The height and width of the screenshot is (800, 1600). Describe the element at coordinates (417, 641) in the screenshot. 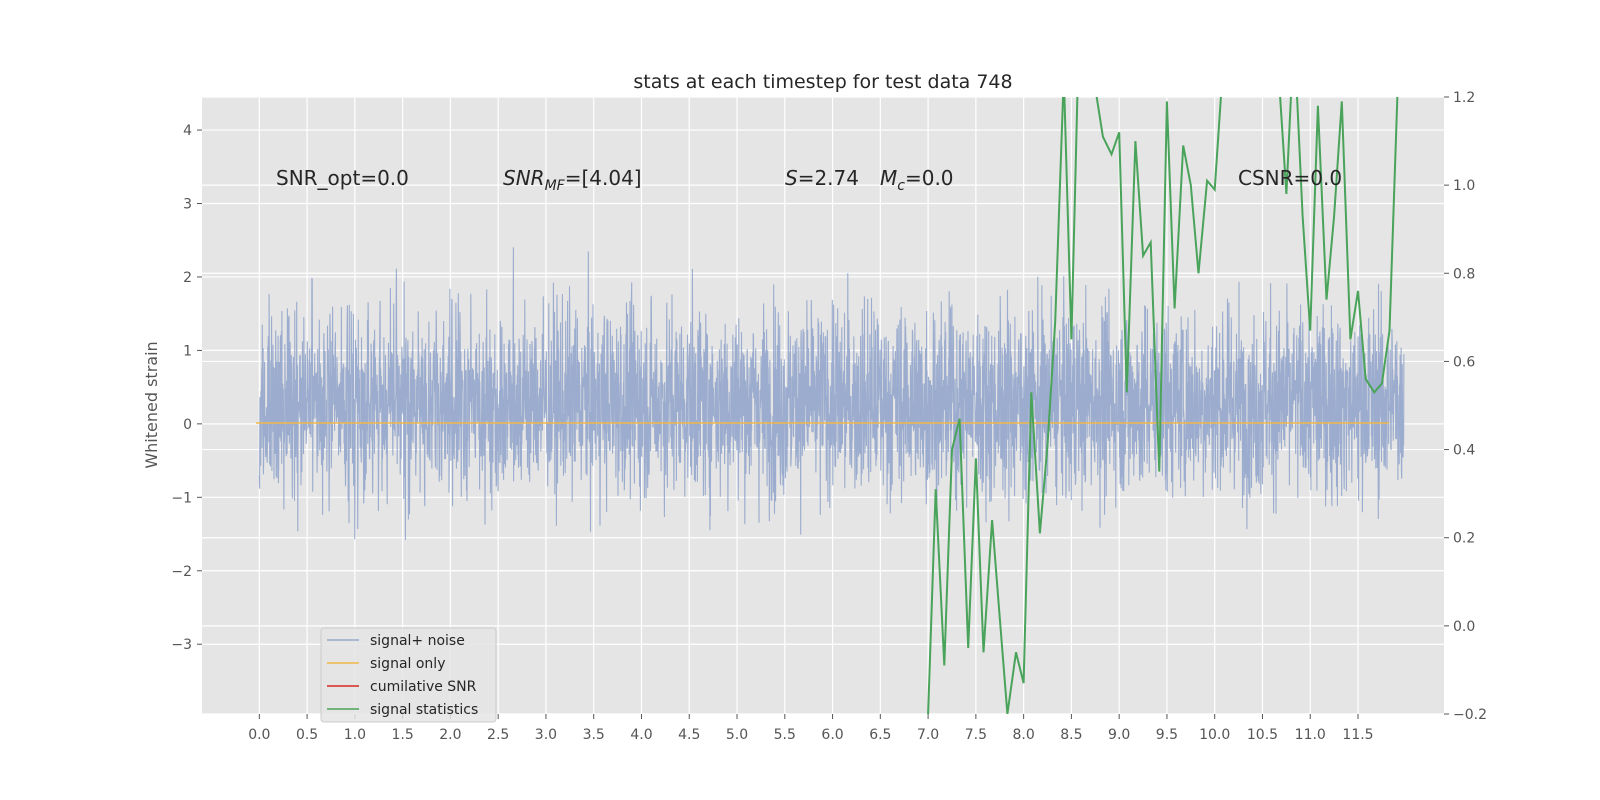

I see `legend-label-signal-noise: signal+ noise` at that location.